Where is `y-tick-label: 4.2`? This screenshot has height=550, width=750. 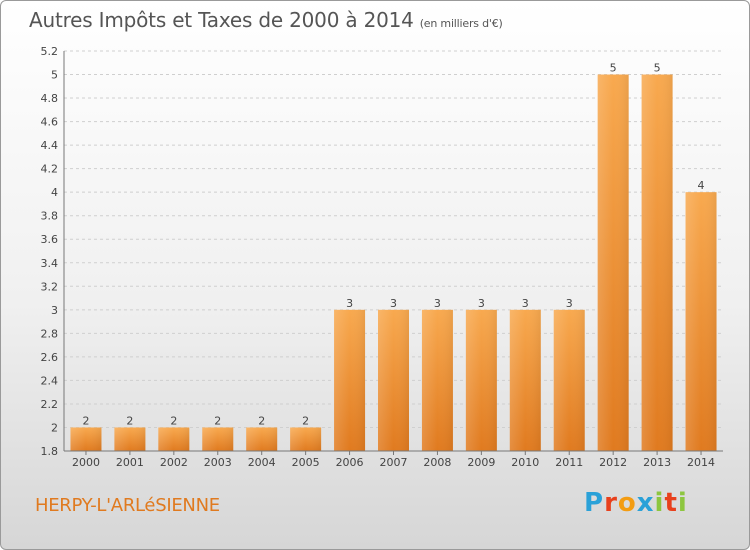
y-tick-label: 4.2 is located at coordinates (50, 169).